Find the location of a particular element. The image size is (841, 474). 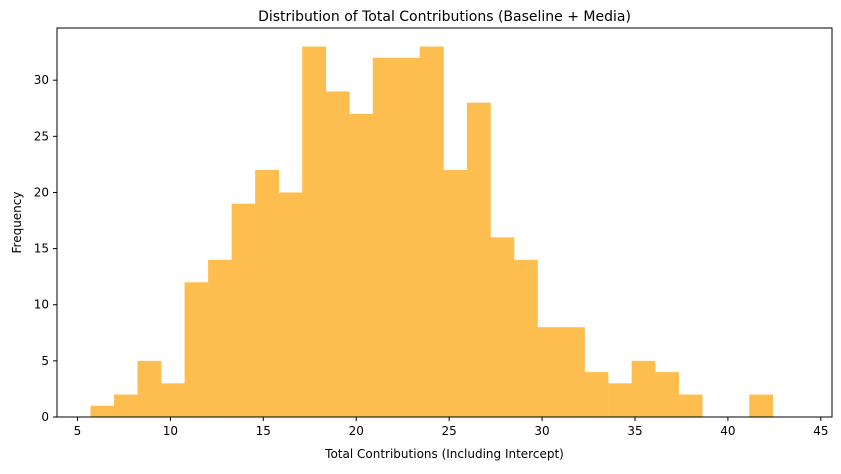

y-tick-label: 5 is located at coordinates (45, 361).